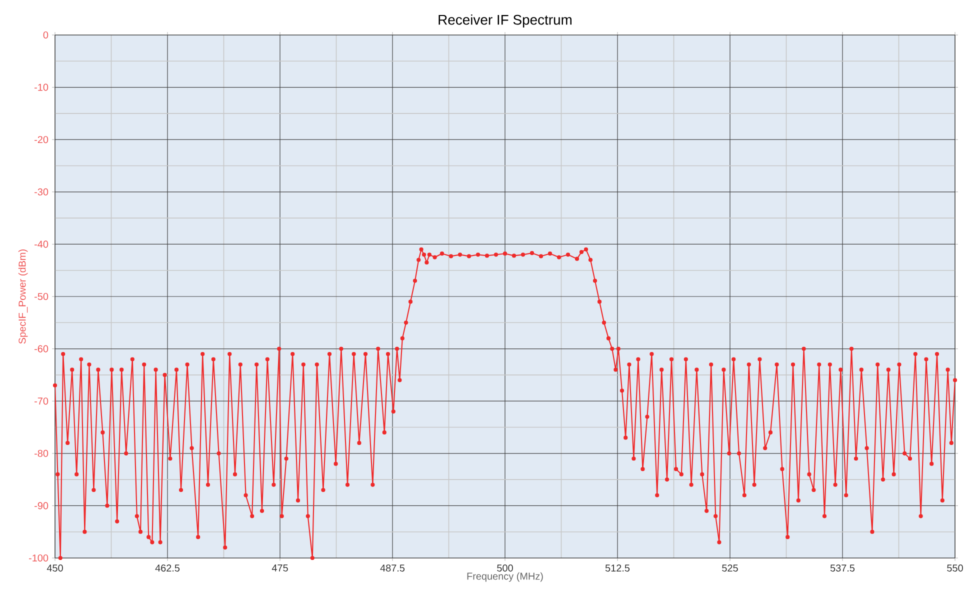 This screenshot has height=597, width=965. I want to click on y-tick-label: -100, so click(38, 558).